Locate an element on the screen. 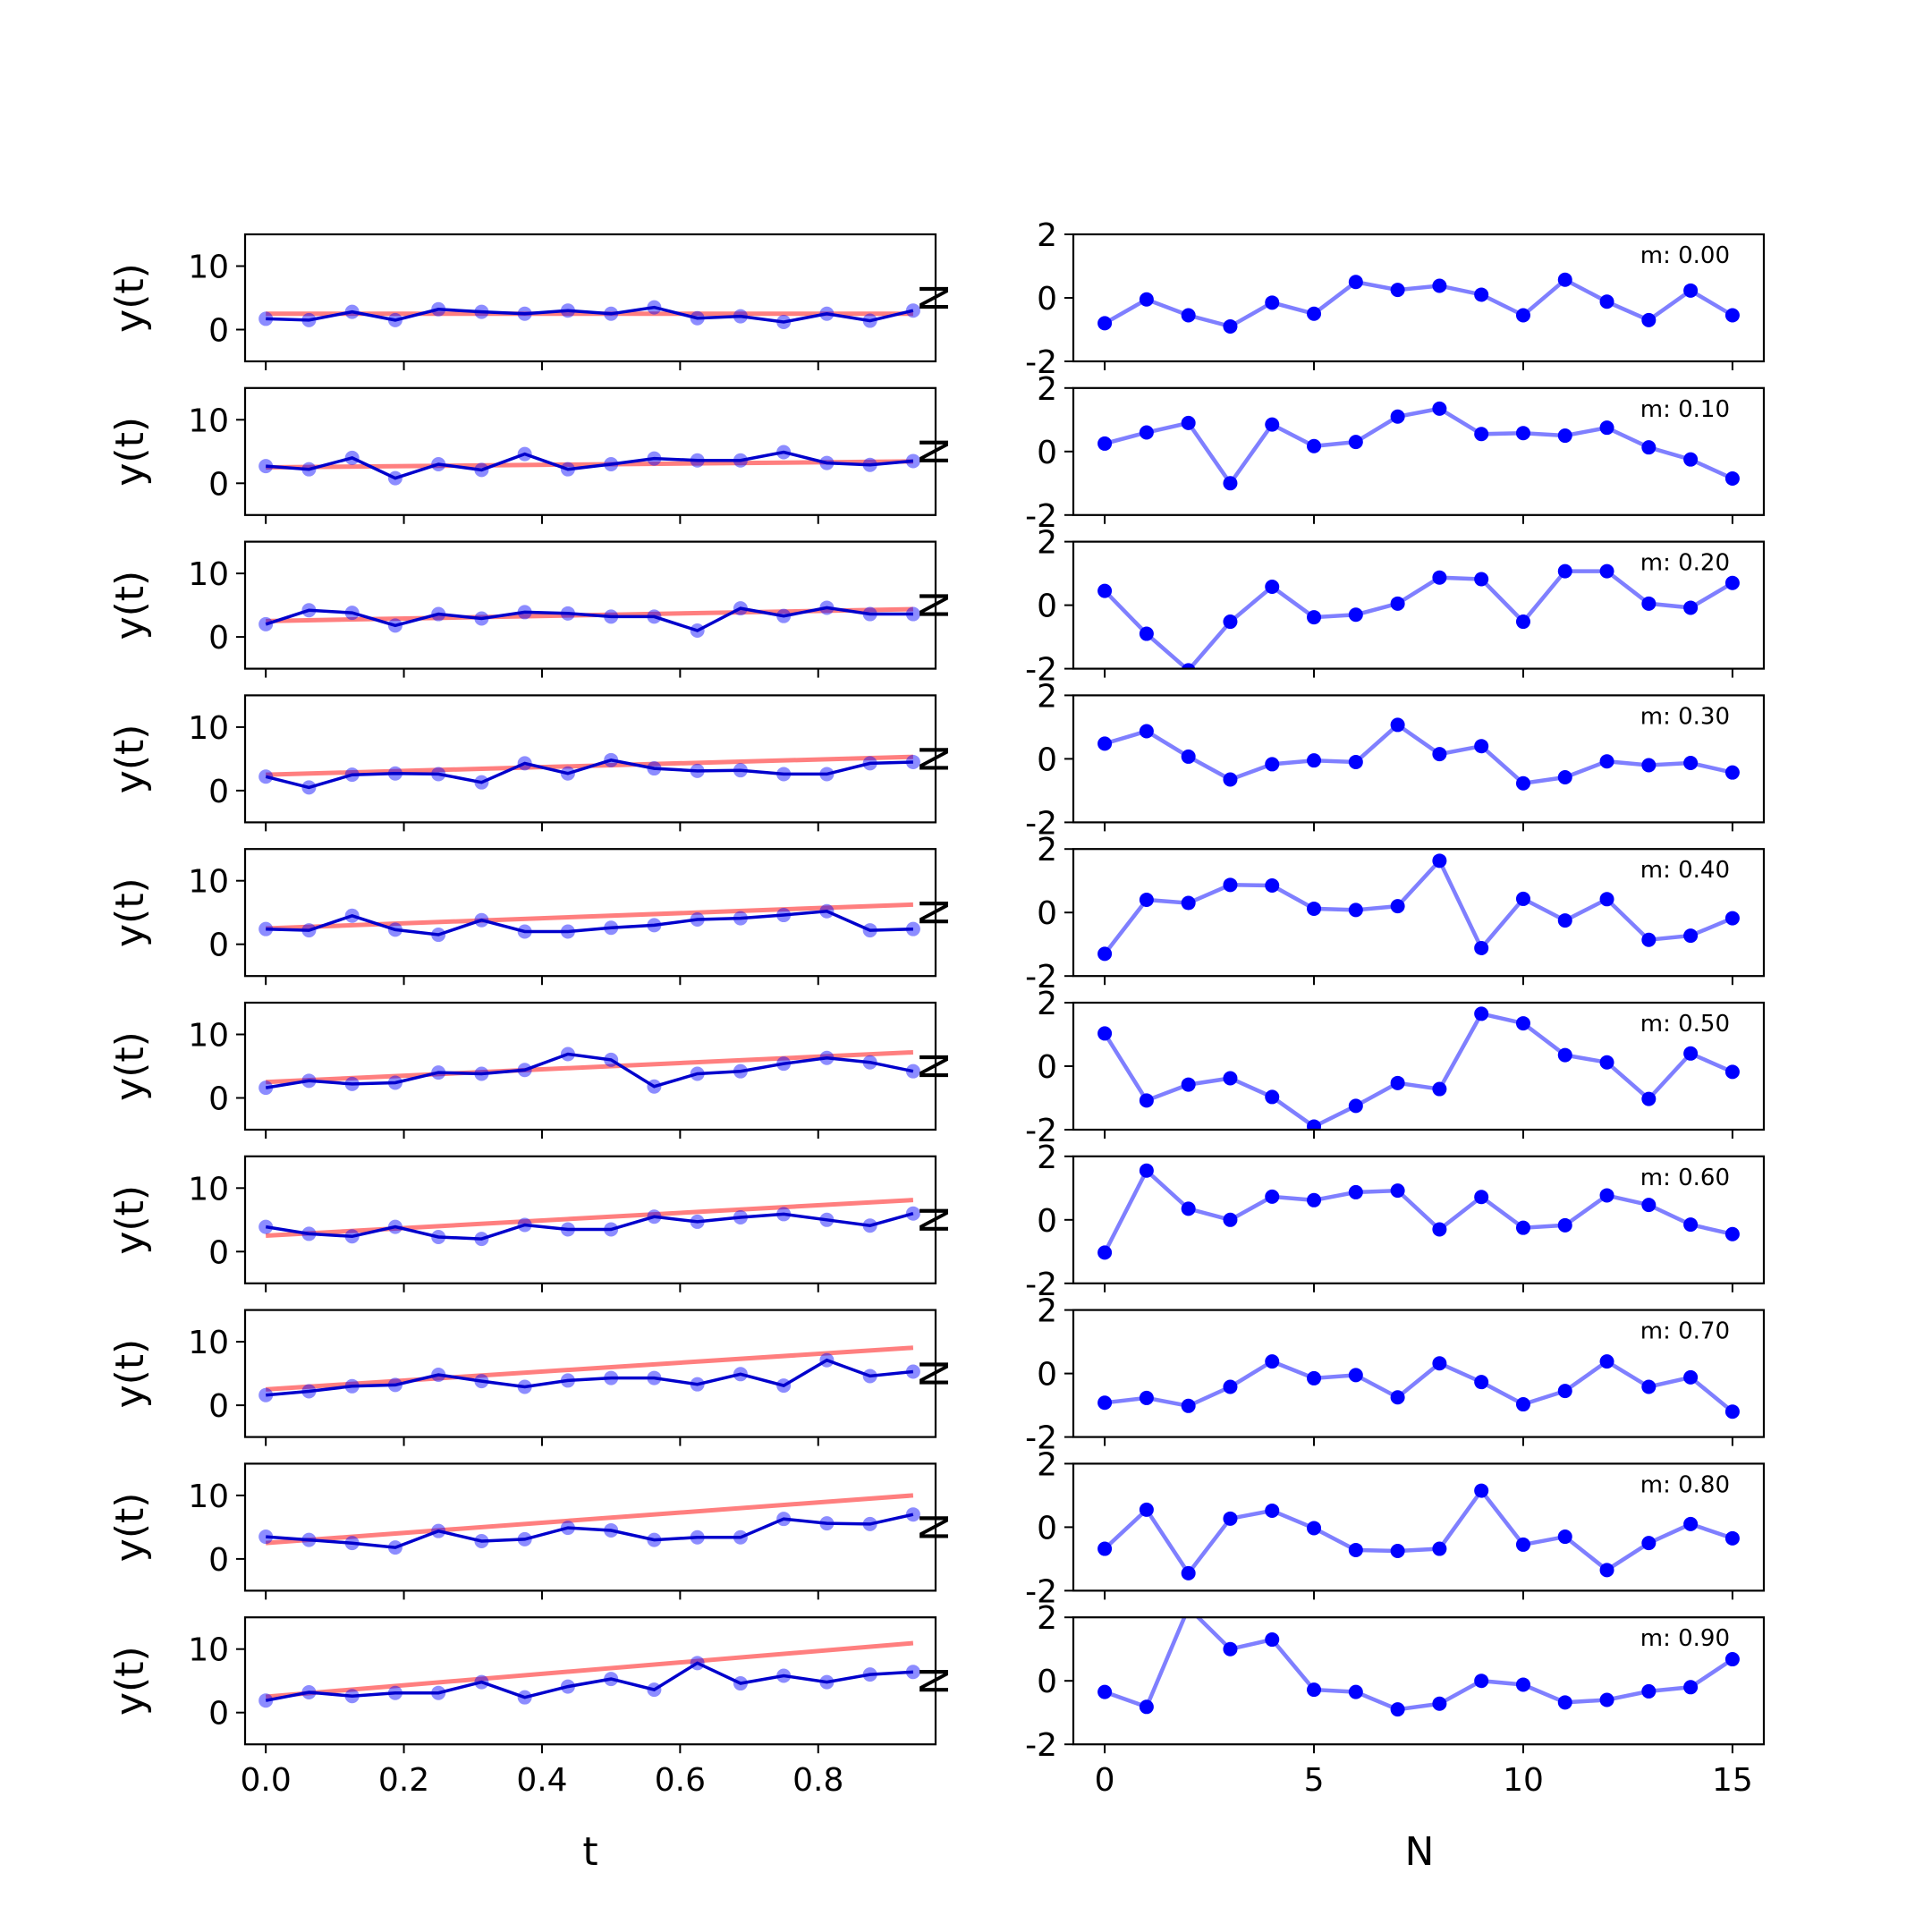 This screenshot has width=1932, height=1932. right-subplot-4: N -2 0 2 m: 0.40 is located at coordinates (1339, 914).